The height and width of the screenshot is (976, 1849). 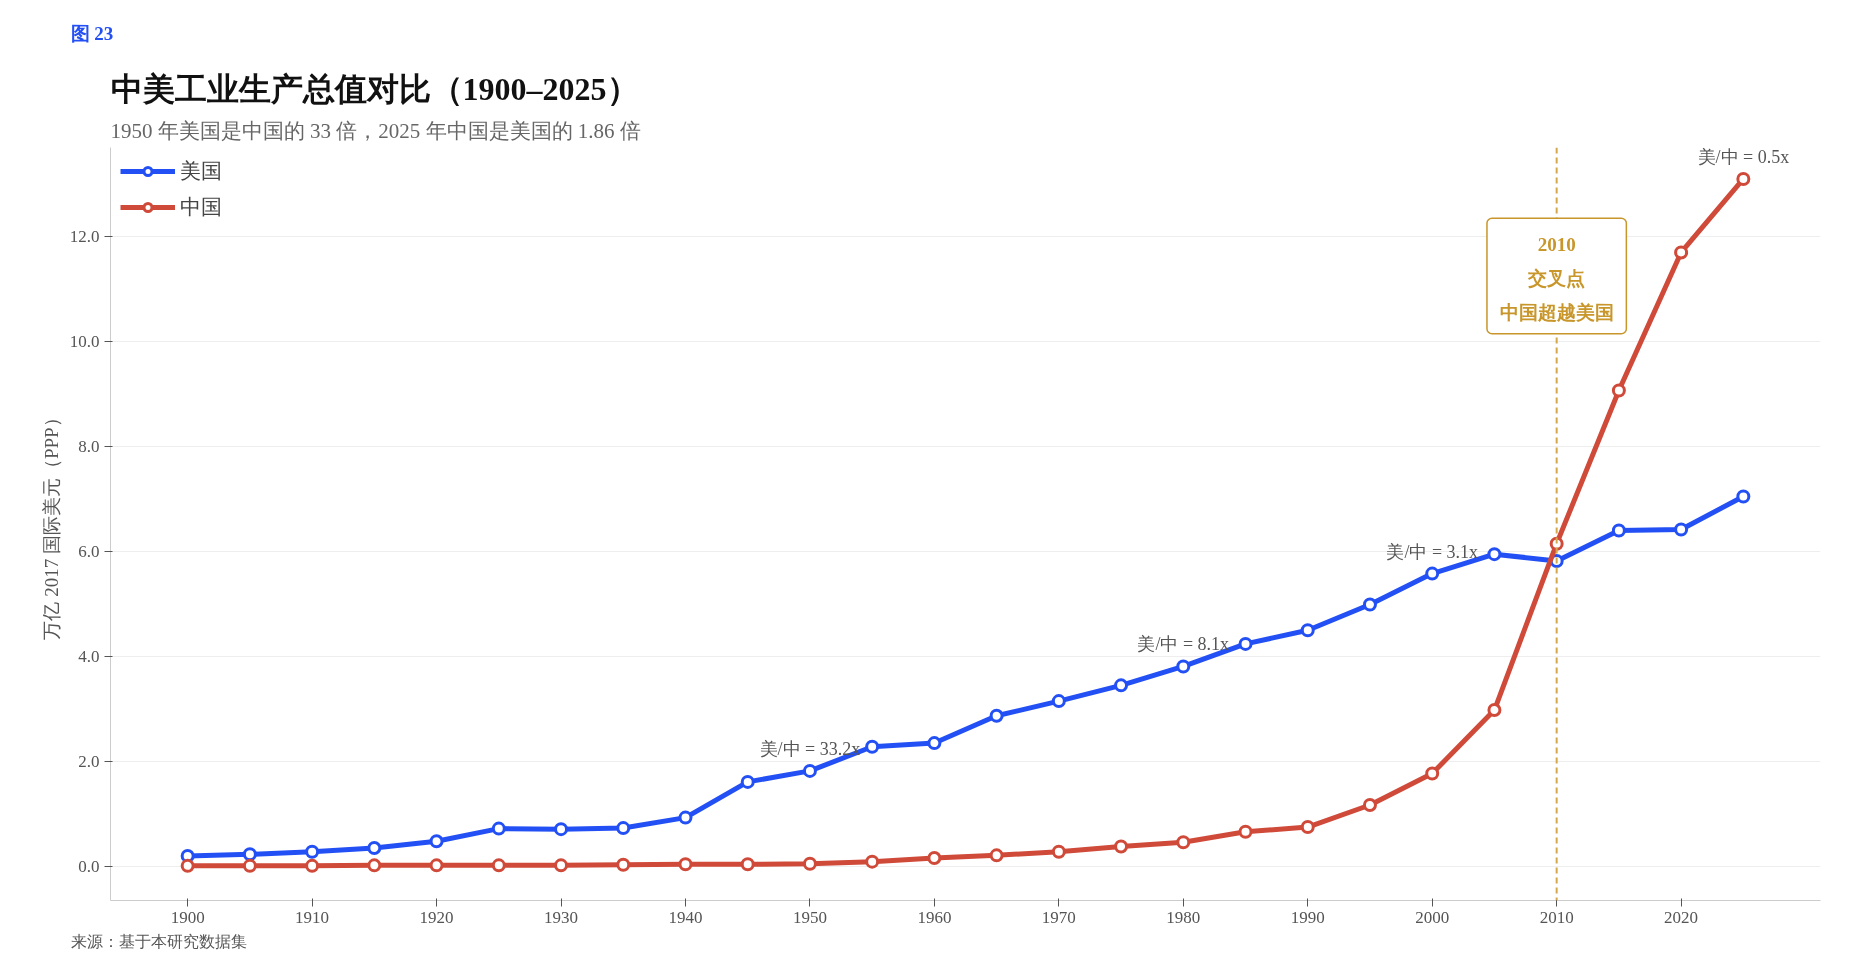 What do you see at coordinates (1556, 313) in the screenshot?
I see `annotation: 中国超越美国` at bounding box center [1556, 313].